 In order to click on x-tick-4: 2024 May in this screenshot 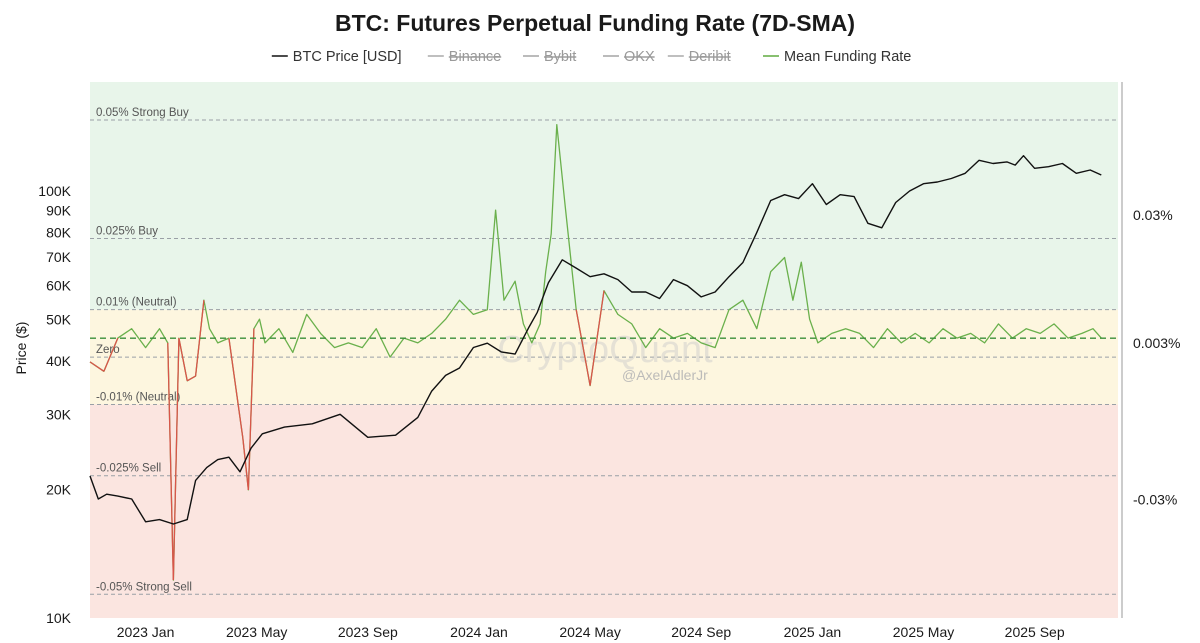, I will do `click(589, 632)`.